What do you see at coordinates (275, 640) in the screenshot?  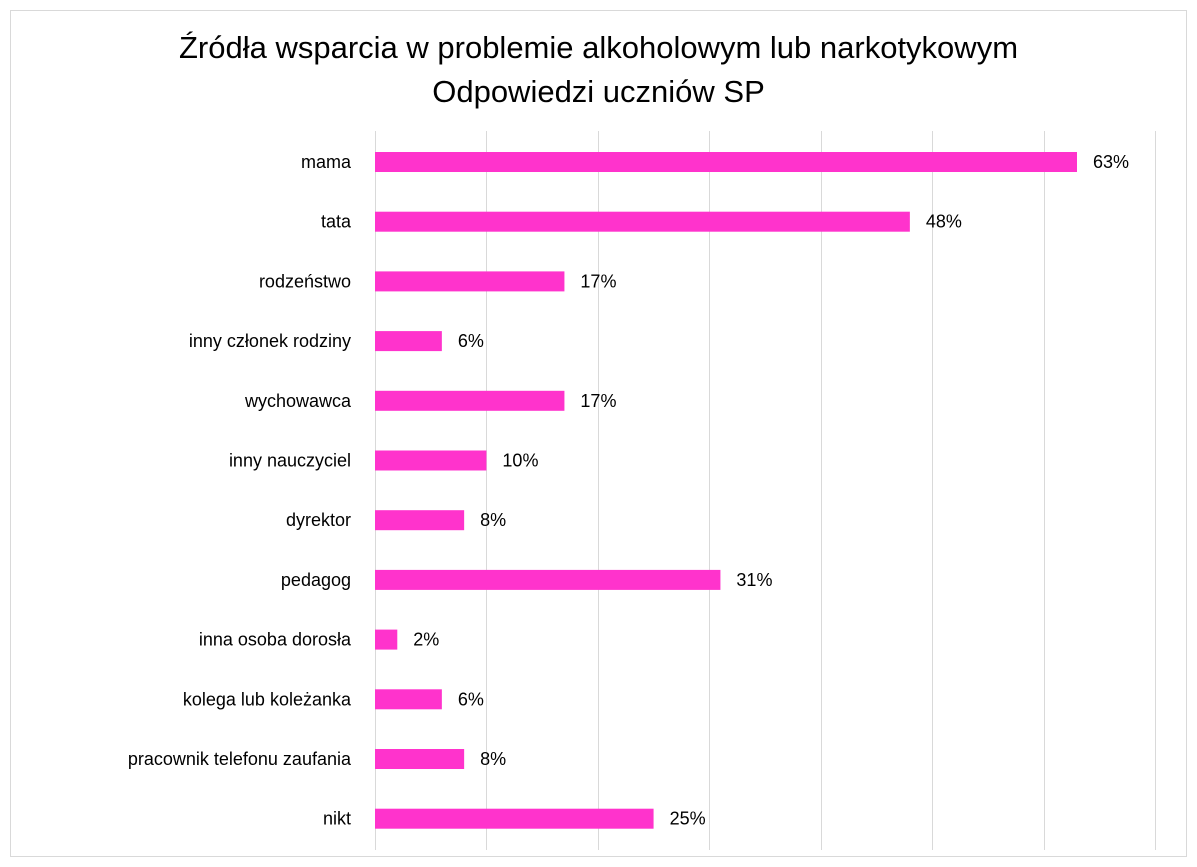 I see `category-label: inna osoba dorosła` at bounding box center [275, 640].